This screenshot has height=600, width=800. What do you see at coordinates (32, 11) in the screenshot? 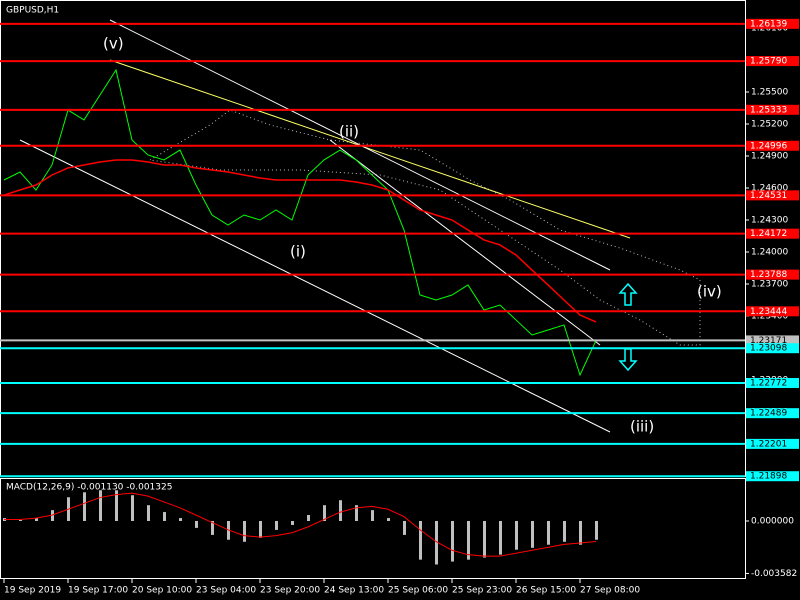
I see `chart-title: GBPUSD,H1` at bounding box center [32, 11].